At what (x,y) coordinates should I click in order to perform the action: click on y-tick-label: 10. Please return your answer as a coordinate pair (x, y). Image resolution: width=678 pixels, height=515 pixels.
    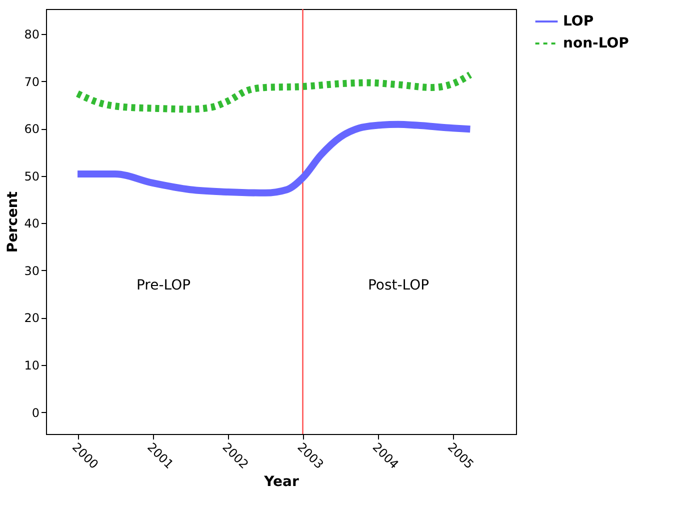
    Looking at the image, I should click on (32, 365).